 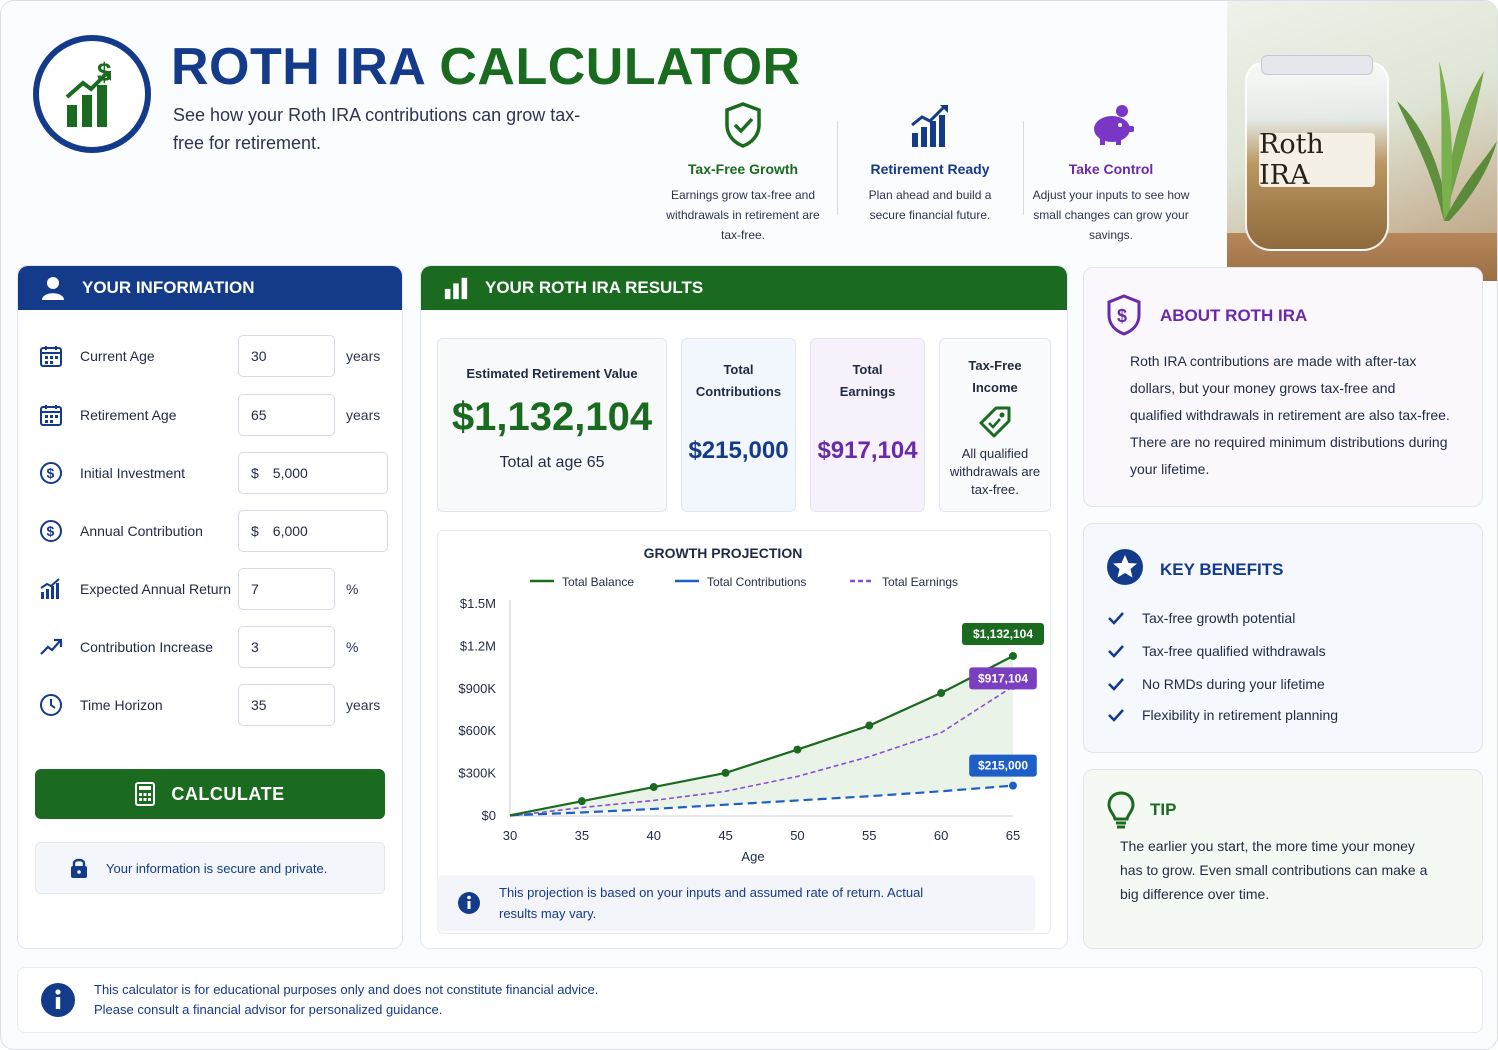 I want to click on series-line-total-balance, so click(x=761, y=736).